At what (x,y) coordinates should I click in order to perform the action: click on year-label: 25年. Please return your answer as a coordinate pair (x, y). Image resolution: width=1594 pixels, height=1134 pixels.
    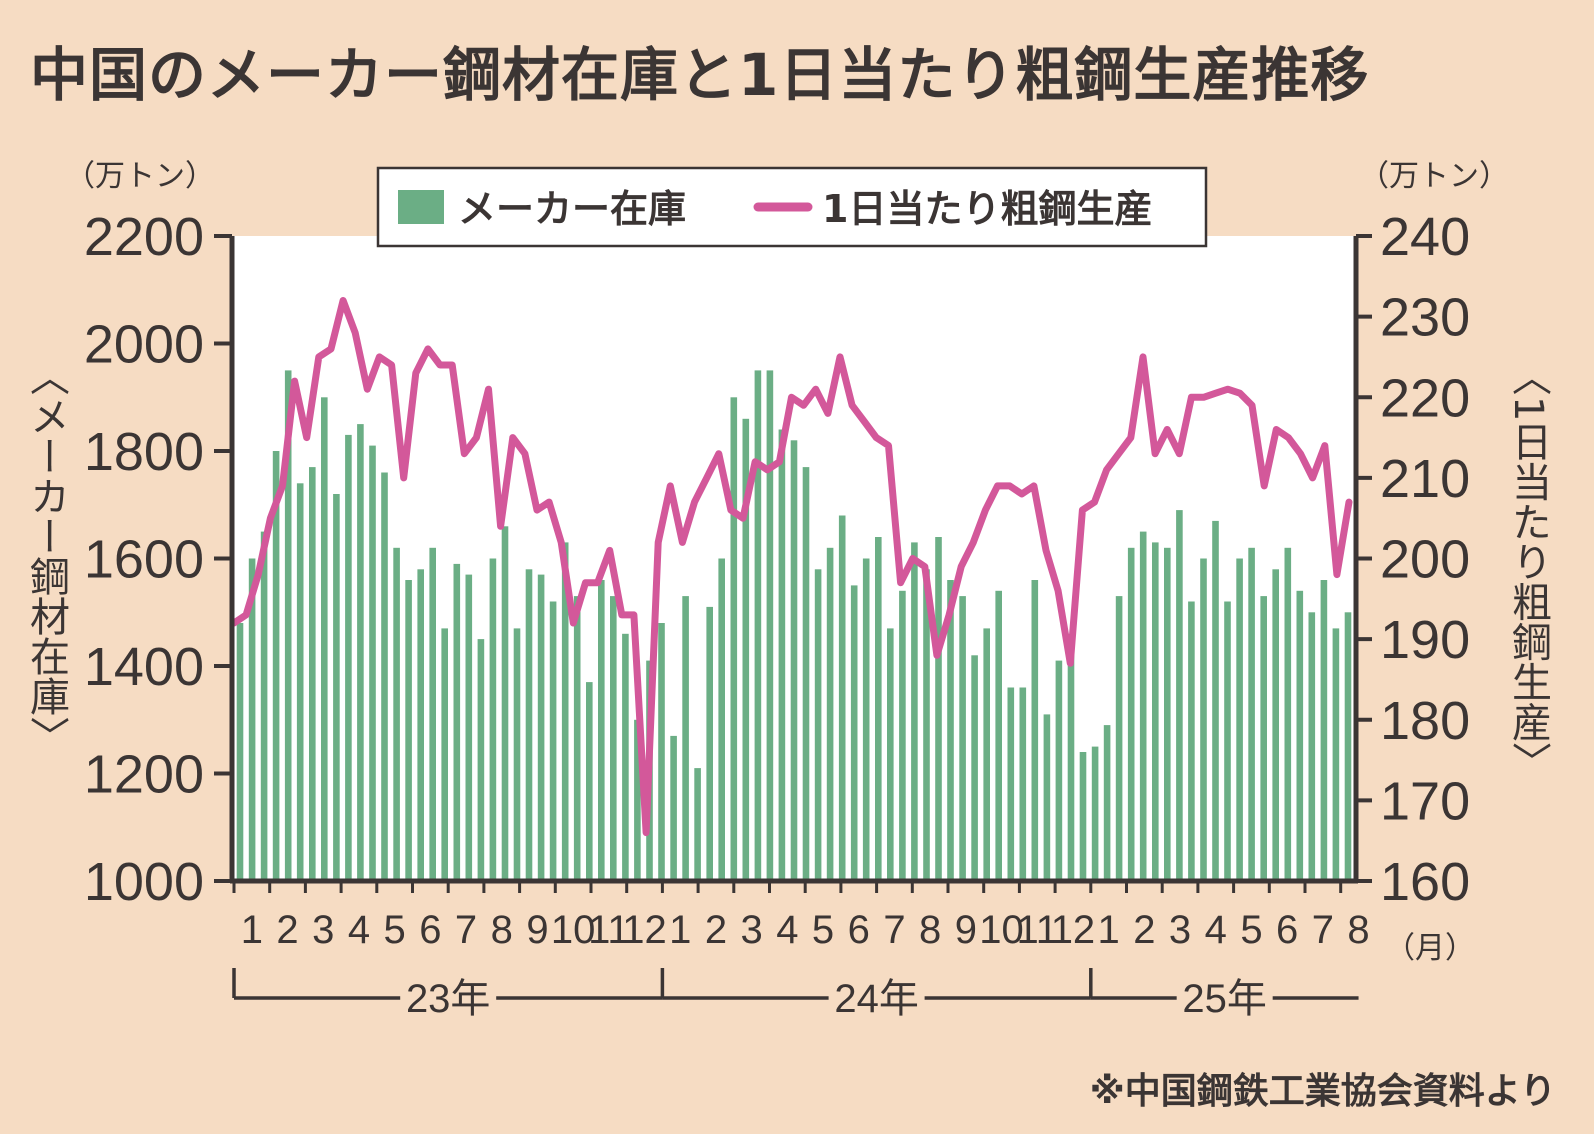
    Looking at the image, I should click on (1224, 999).